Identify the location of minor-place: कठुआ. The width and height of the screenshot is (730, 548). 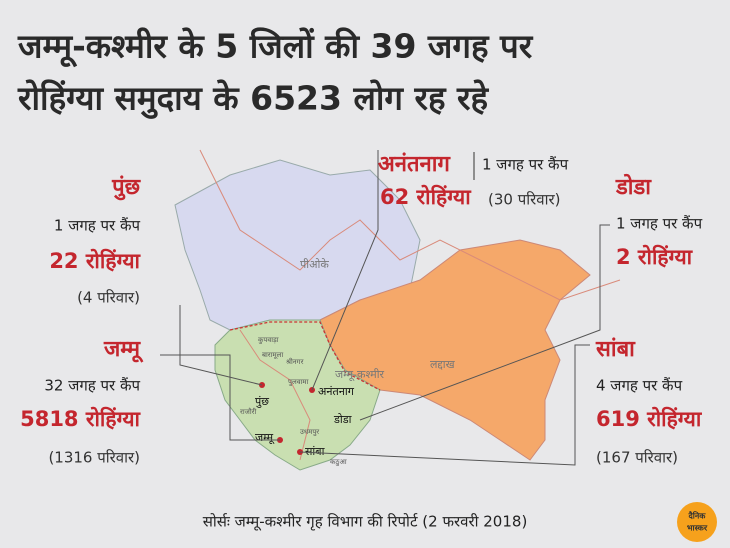
(338, 462).